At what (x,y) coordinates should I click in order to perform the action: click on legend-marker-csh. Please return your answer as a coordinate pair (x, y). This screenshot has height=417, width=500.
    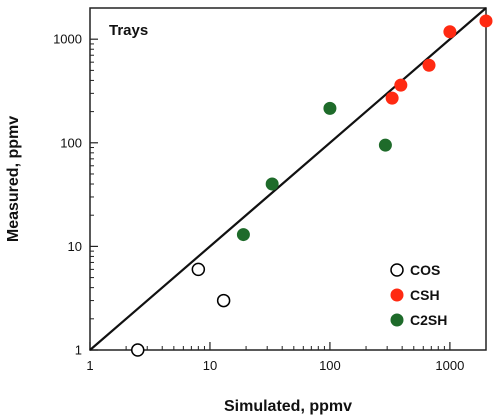
    Looking at the image, I should click on (397, 295).